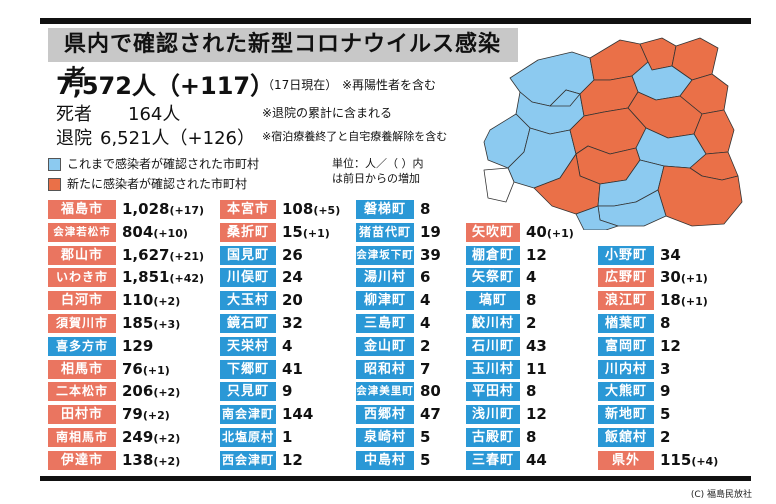 The image size is (776, 504). What do you see at coordinates (146, 254) in the screenshot?
I see `case-value: 1,627` at bounding box center [146, 254].